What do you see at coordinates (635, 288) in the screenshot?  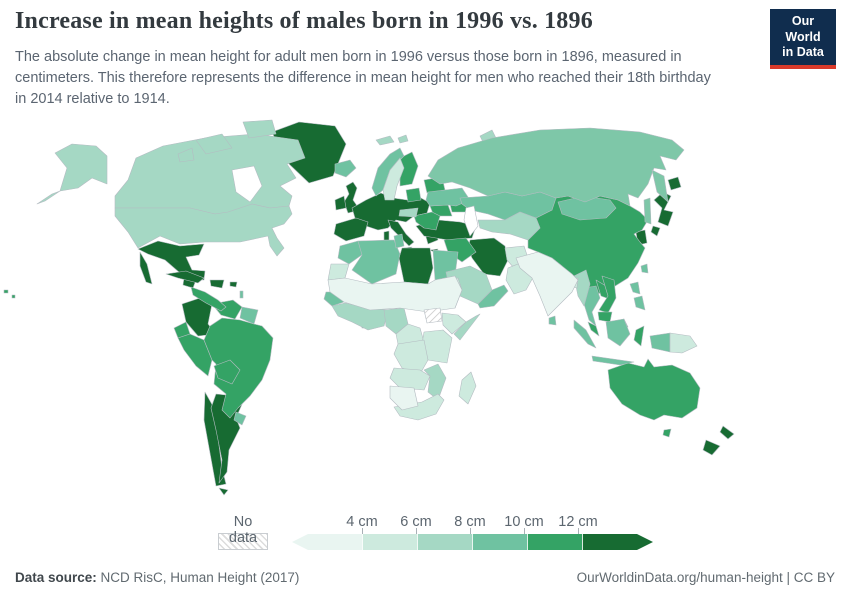 I see `region-philippines-luzon` at bounding box center [635, 288].